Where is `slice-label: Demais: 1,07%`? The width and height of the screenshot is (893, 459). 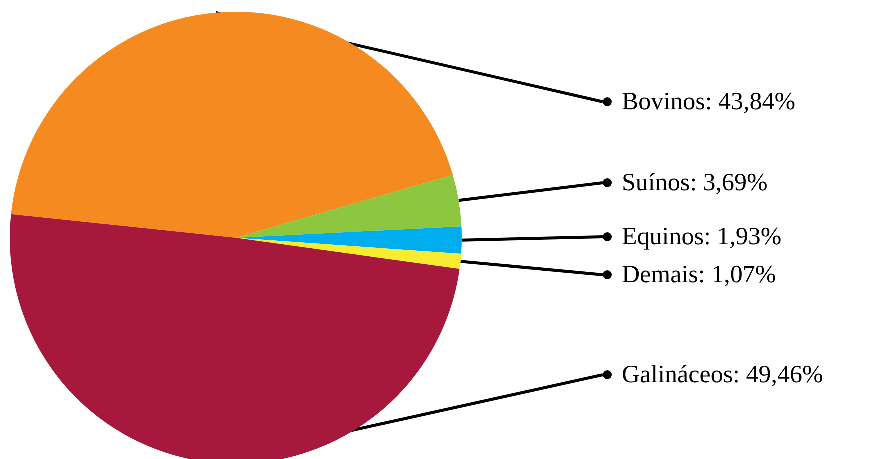 slice-label: Demais: 1,07% is located at coordinates (699, 275).